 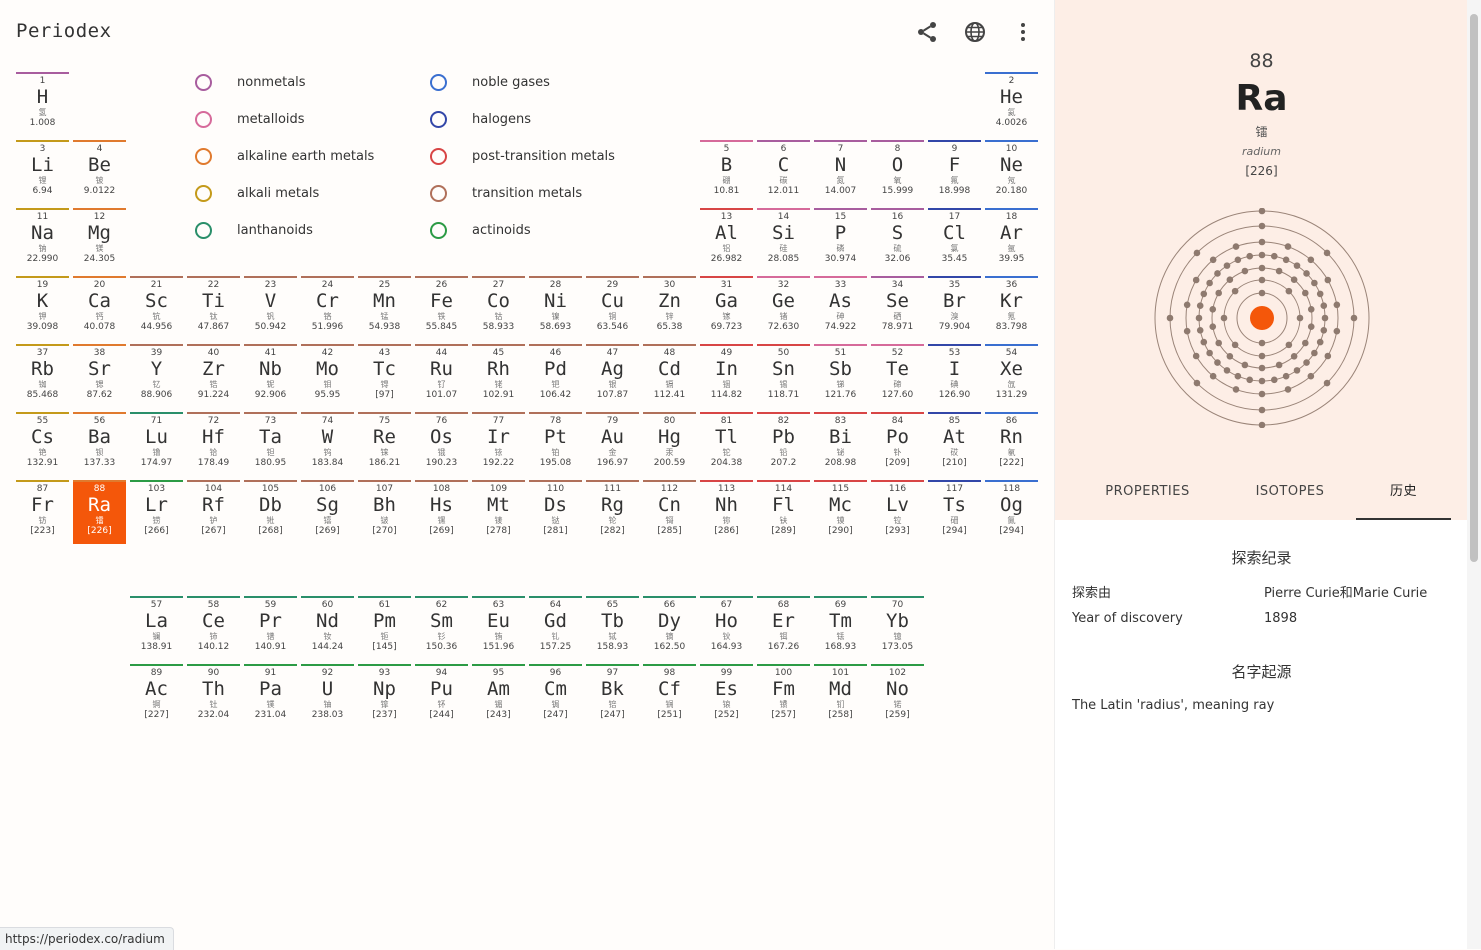 I want to click on element-cell-tl: 81 Tl 铊 204.38, so click(x=726, y=444).